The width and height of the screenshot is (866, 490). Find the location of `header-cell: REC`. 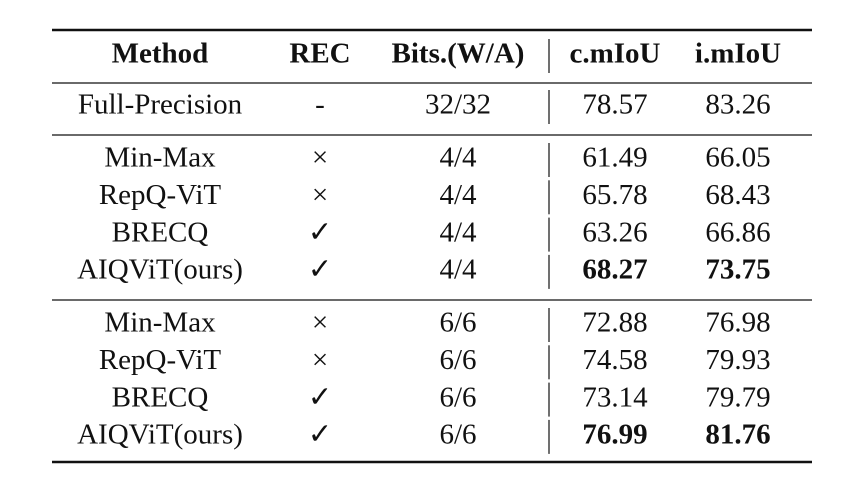

header-cell: REC is located at coordinates (319, 54).